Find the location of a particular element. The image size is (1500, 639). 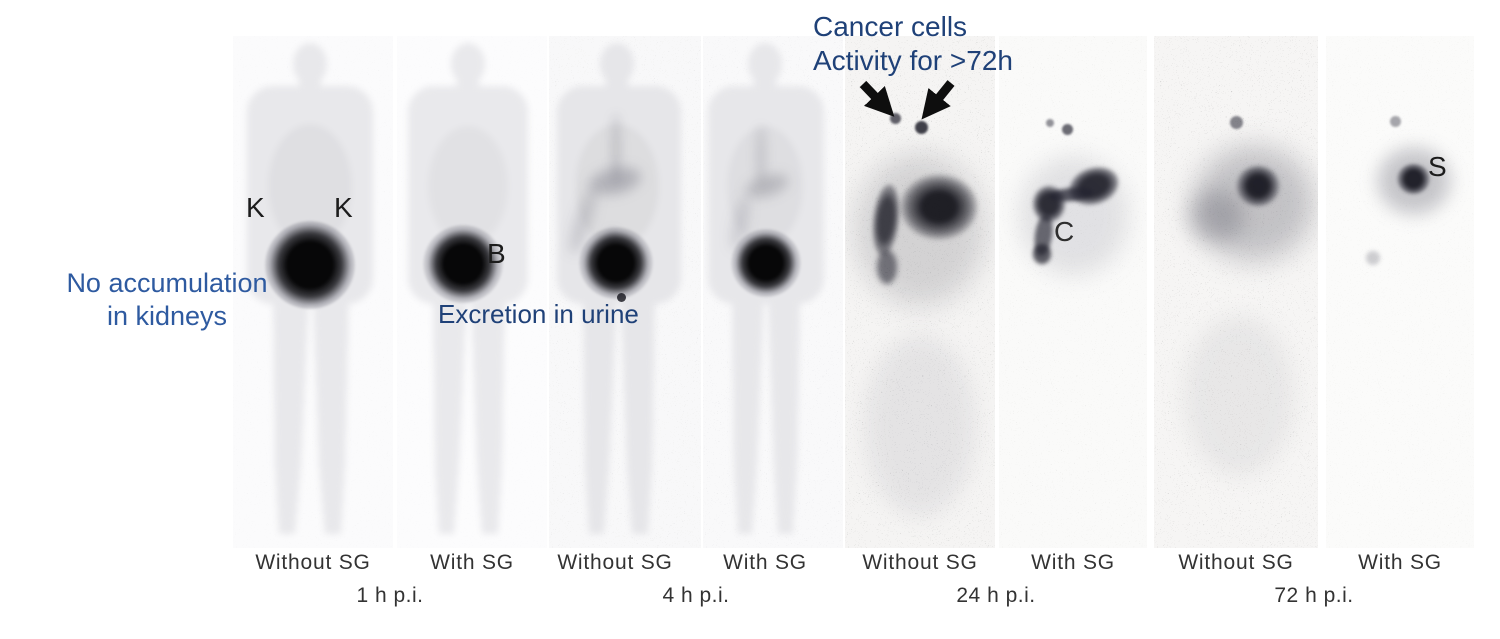

kidneys-annotation: No accumulation in kidneys is located at coordinates (167, 300).